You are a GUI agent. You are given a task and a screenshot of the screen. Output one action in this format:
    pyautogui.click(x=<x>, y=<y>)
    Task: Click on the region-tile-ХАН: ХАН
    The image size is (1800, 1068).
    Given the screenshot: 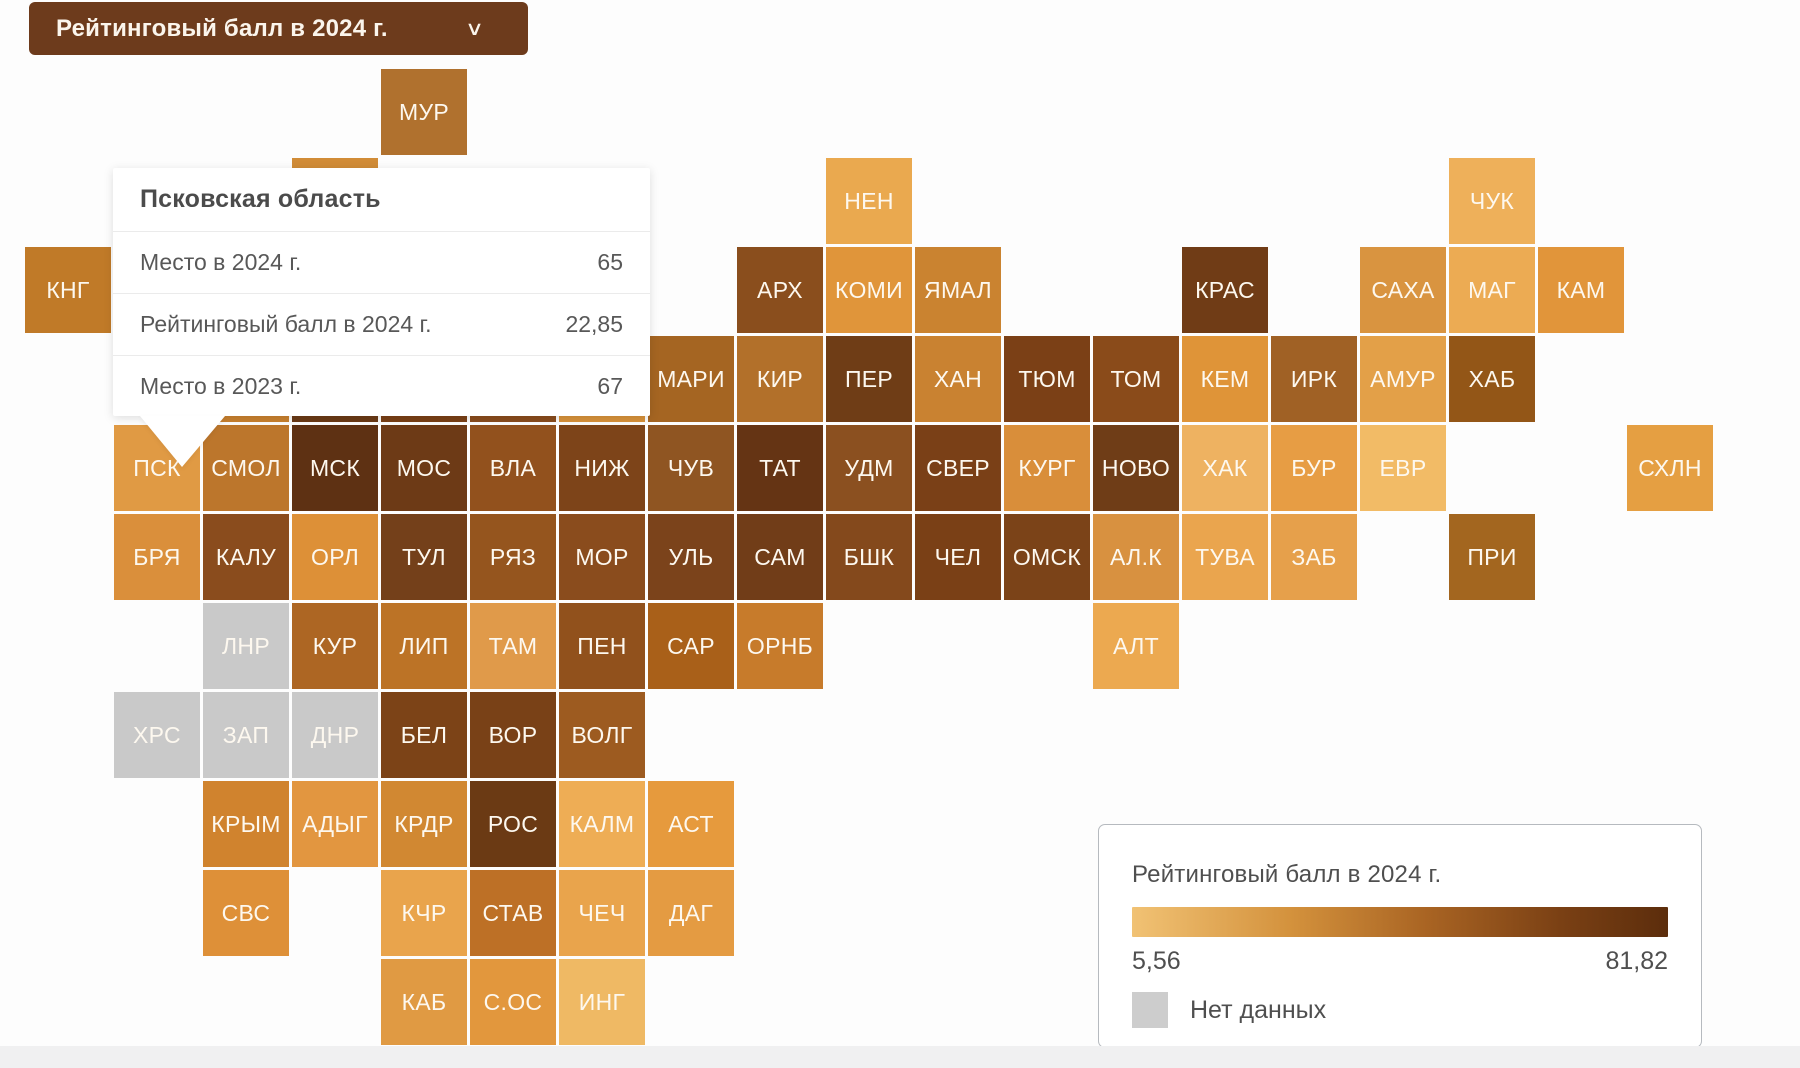 What is the action you would take?
    pyautogui.click(x=958, y=379)
    